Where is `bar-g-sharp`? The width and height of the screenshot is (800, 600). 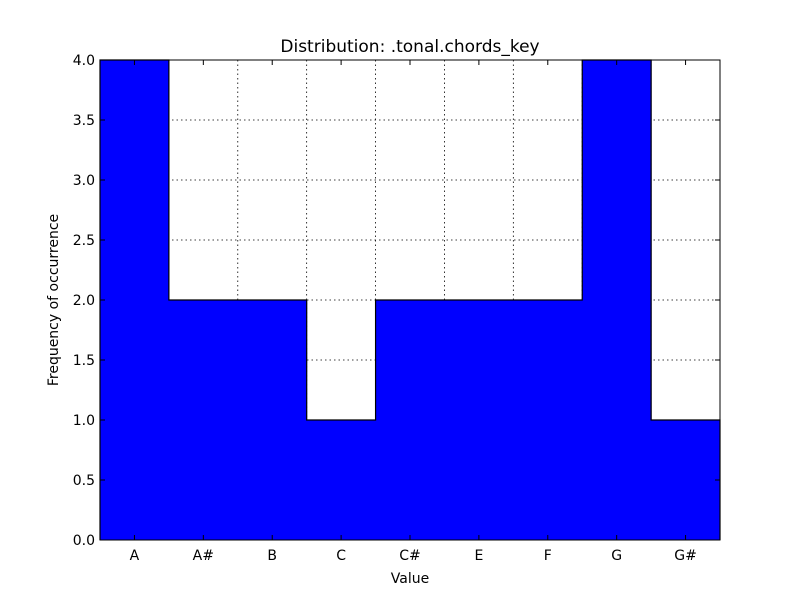
bar-g-sharp is located at coordinates (686, 480).